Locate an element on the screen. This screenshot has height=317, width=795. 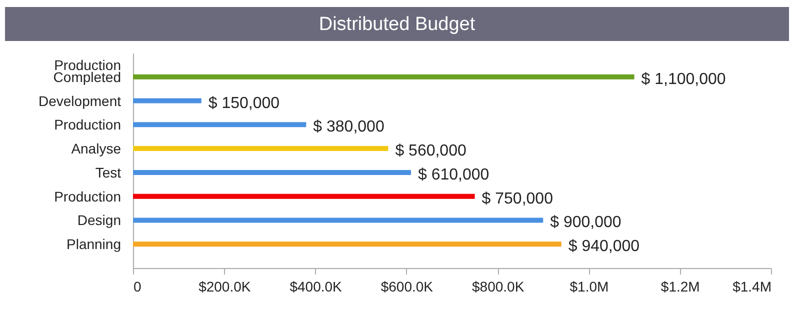
x-tick-label: $1.4M is located at coordinates (752, 286).